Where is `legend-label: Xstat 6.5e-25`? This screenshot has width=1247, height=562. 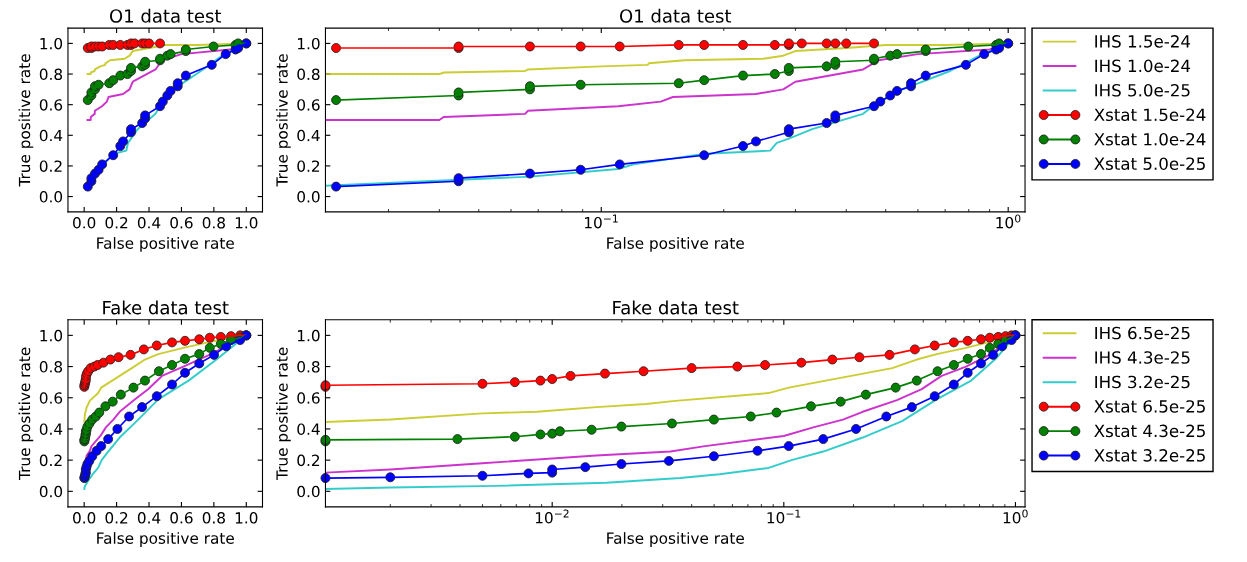 legend-label: Xstat 6.5e-25 is located at coordinates (1149, 406).